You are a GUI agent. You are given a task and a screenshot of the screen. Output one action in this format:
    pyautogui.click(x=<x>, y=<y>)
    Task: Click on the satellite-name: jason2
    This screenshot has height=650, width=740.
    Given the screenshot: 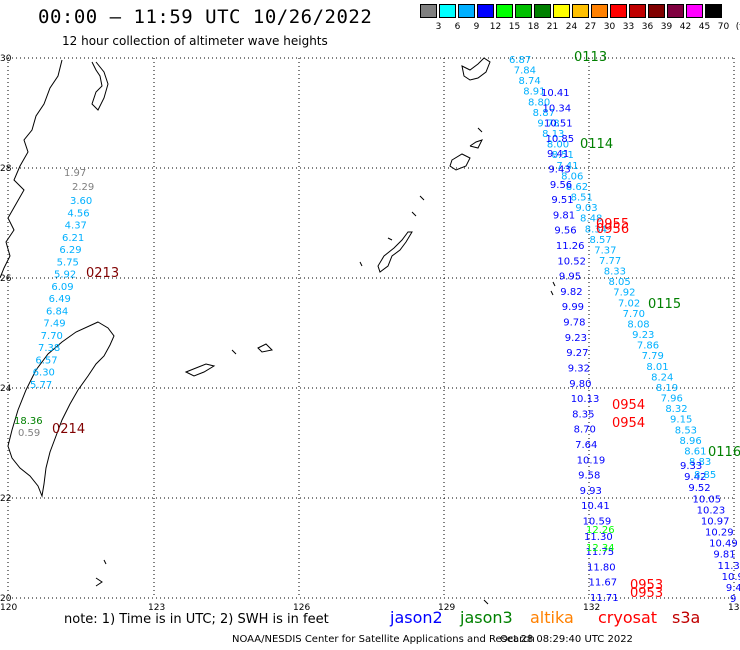 What is the action you would take?
    pyautogui.click(x=416, y=617)
    